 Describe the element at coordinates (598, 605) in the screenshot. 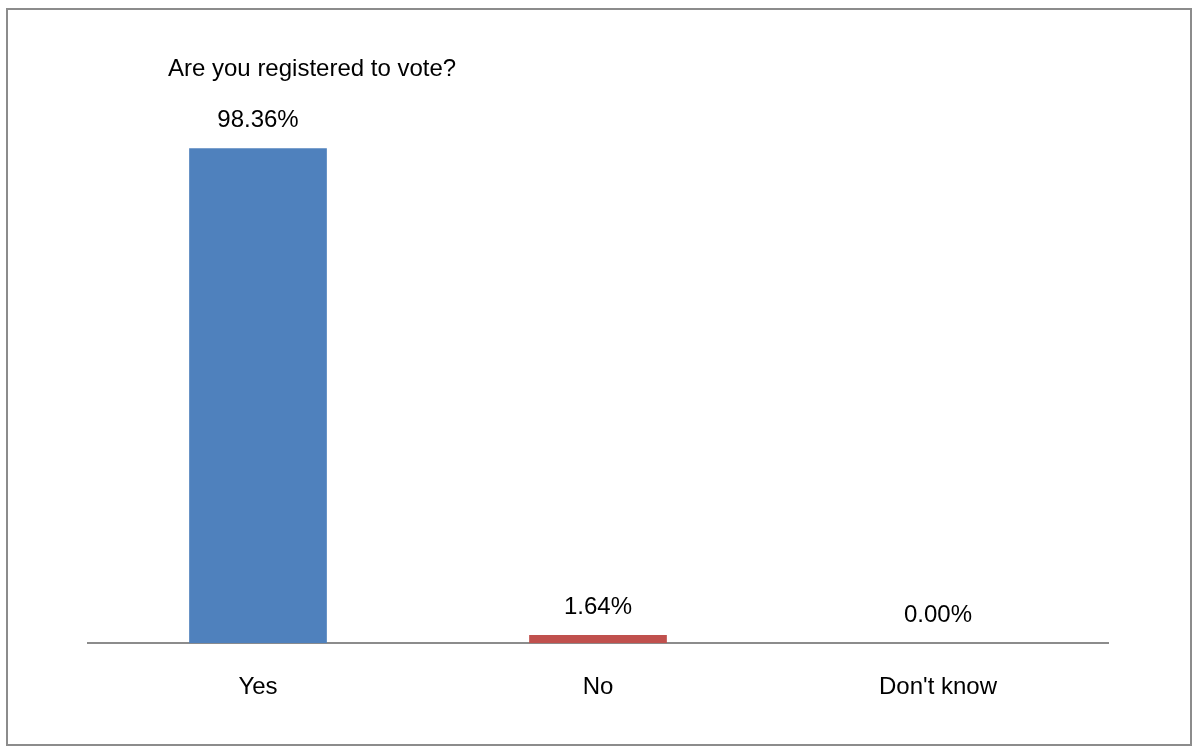

I see `data-label: 1.64%` at that location.